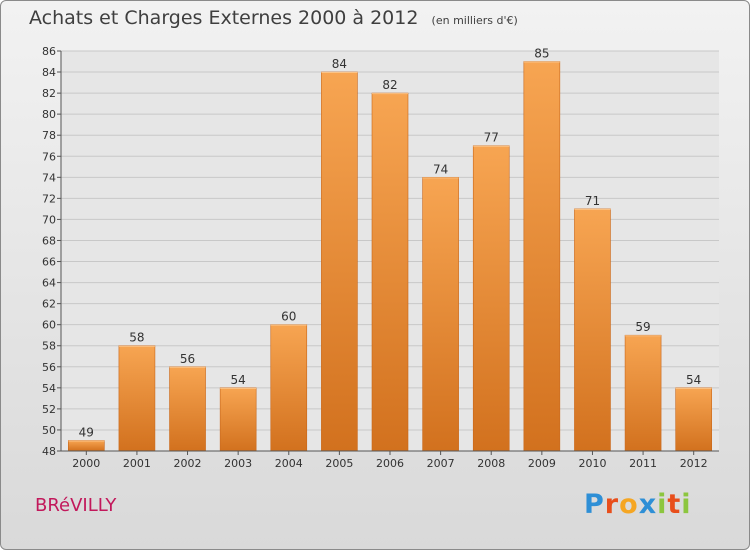 This screenshot has height=550, width=750. Describe the element at coordinates (49, 367) in the screenshot. I see `y-tick-label: 56` at that location.